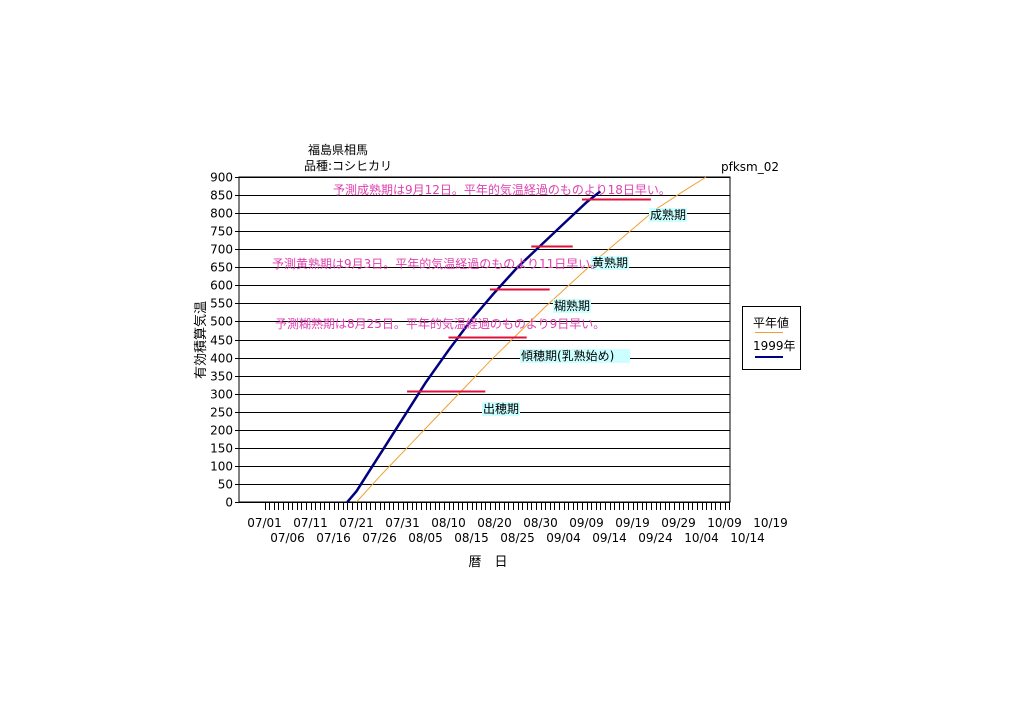 This screenshot has width=1024, height=724. Describe the element at coordinates (221, 250) in the screenshot. I see `y-tick-label: 700` at that location.